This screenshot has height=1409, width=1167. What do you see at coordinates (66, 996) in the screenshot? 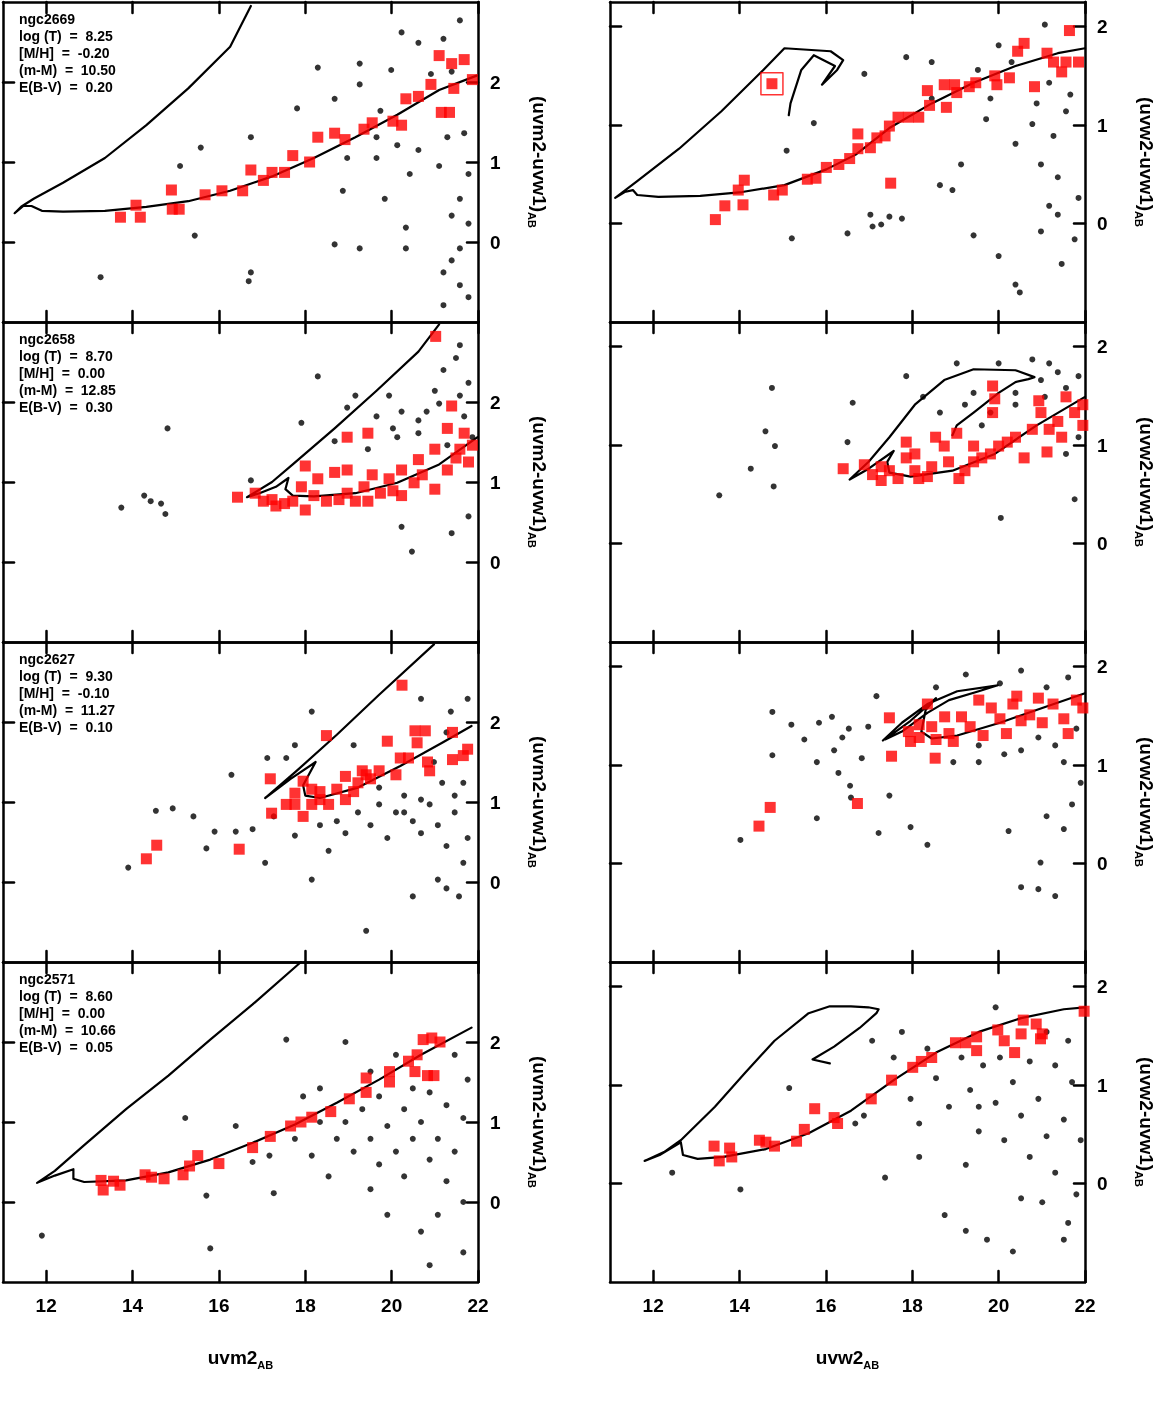
I see `annotation: log (T) = 8.60` at bounding box center [66, 996].